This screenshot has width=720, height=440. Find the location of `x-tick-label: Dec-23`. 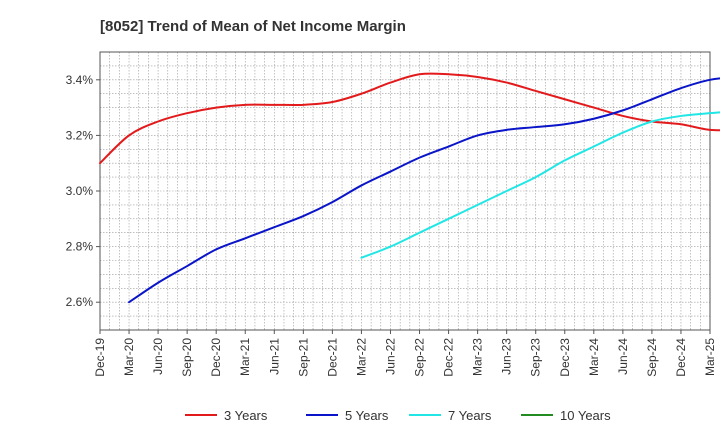

x-tick-label: Dec-23 is located at coordinates (565, 357).